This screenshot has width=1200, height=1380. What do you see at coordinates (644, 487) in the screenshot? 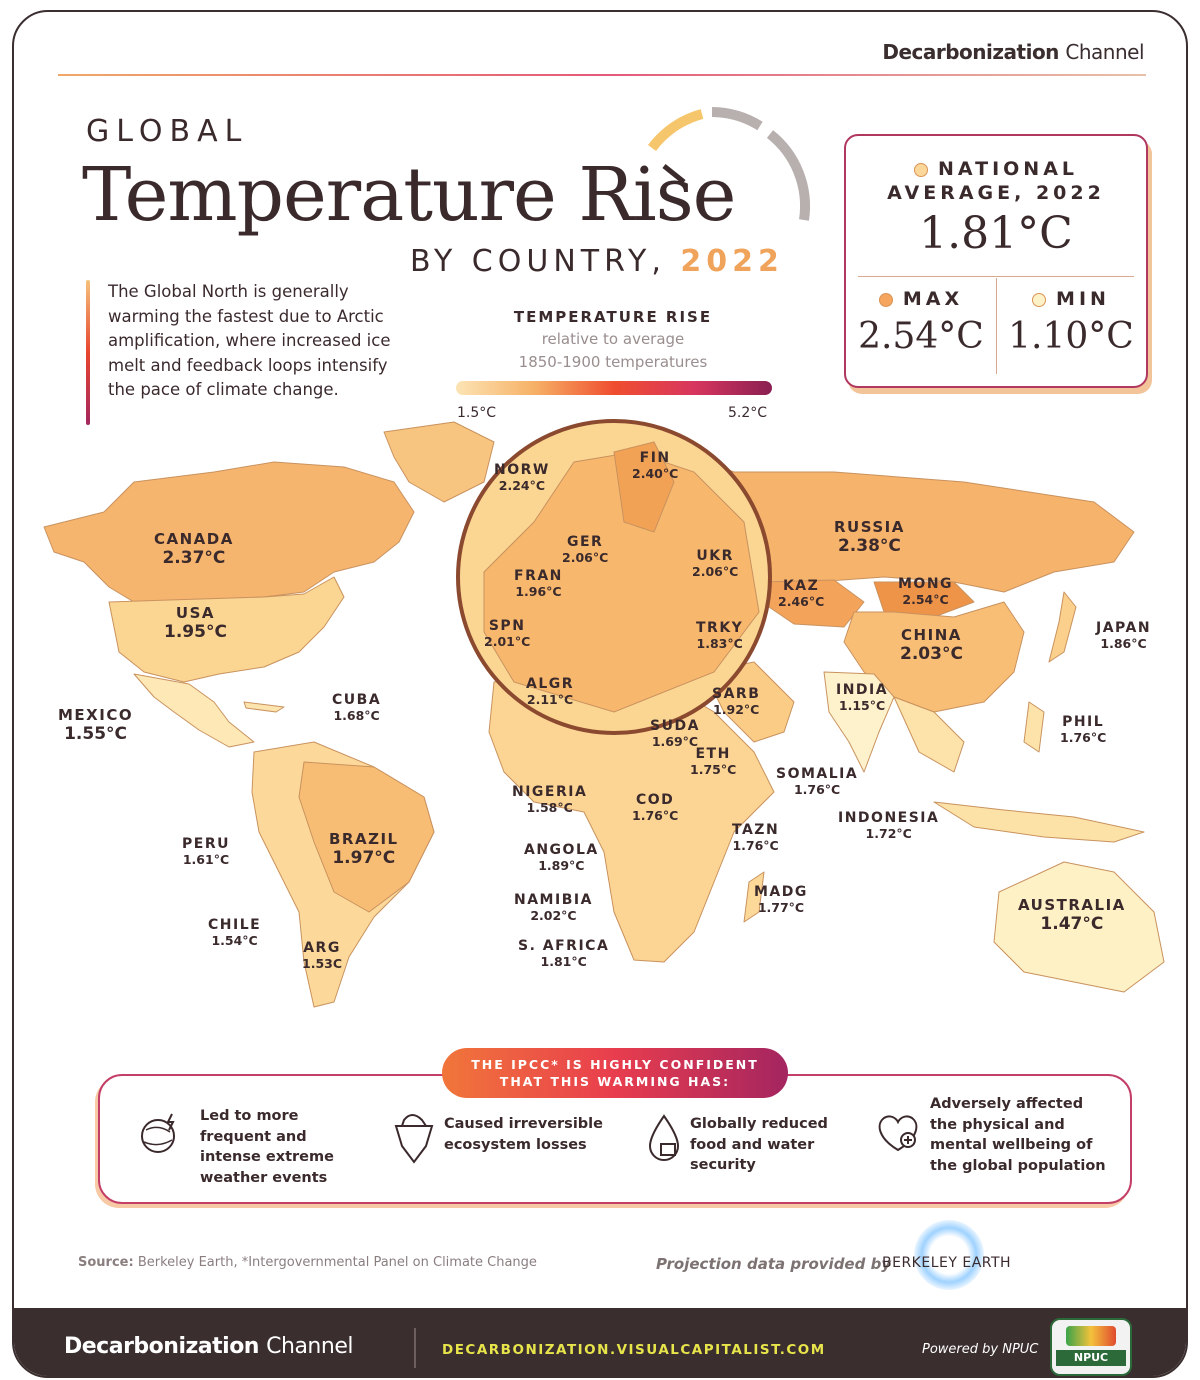
I see `finland-shape` at bounding box center [644, 487].